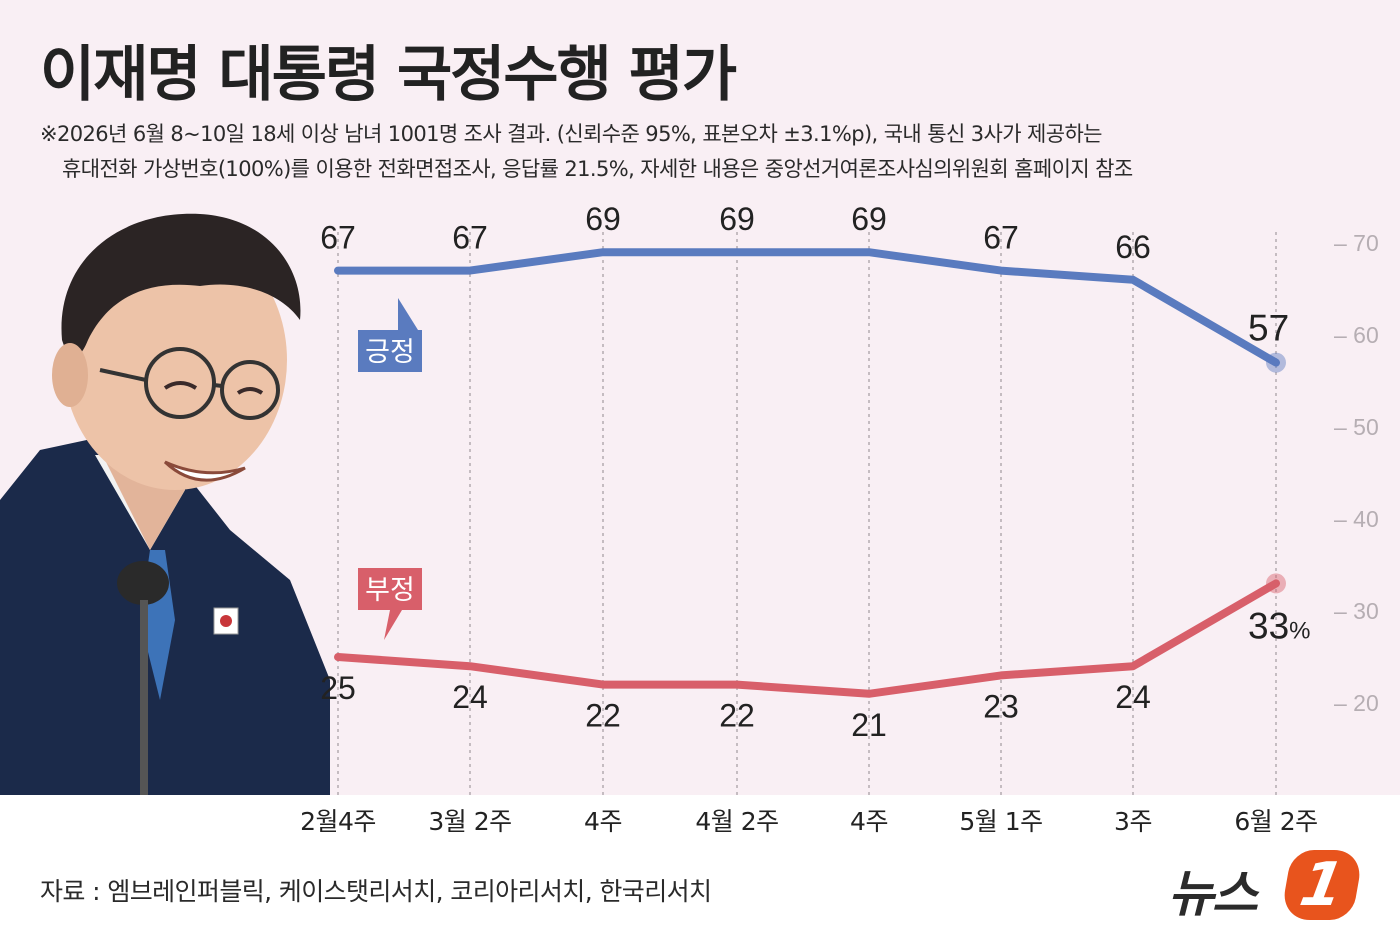 The width and height of the screenshot is (1400, 950). Describe the element at coordinates (1356, 519) in the screenshot. I see `y-tick-label: – 40` at that location.